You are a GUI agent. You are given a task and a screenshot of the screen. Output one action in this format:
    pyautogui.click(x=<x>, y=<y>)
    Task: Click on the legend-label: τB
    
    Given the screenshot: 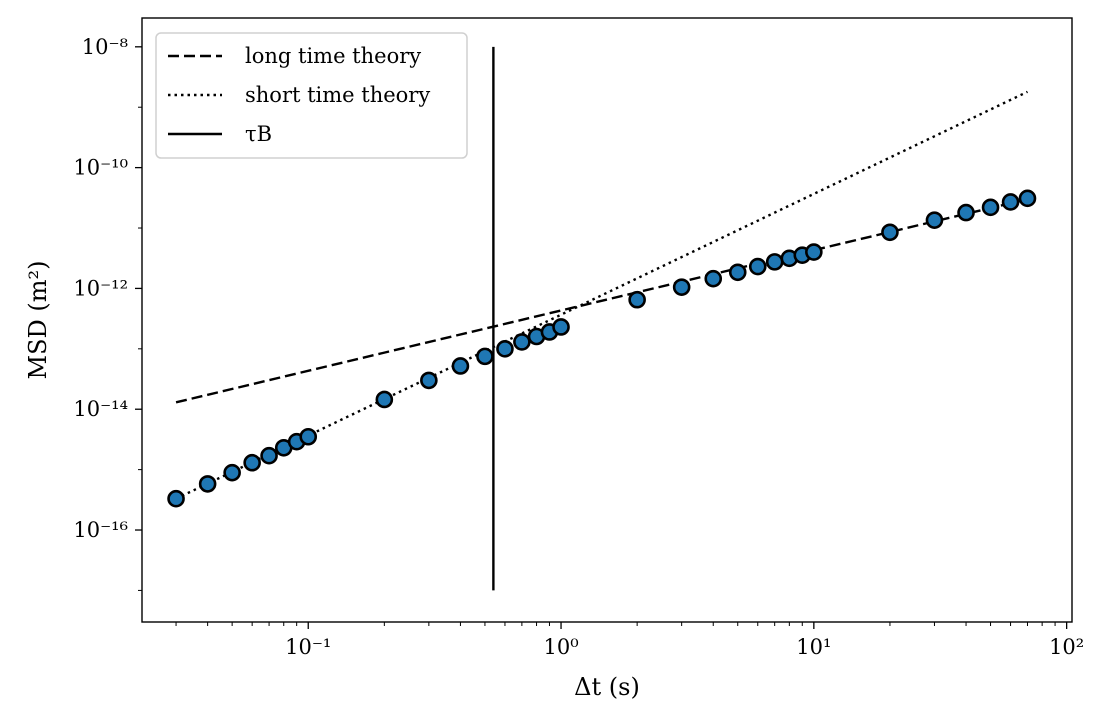 What is the action you would take?
    pyautogui.click(x=258, y=134)
    